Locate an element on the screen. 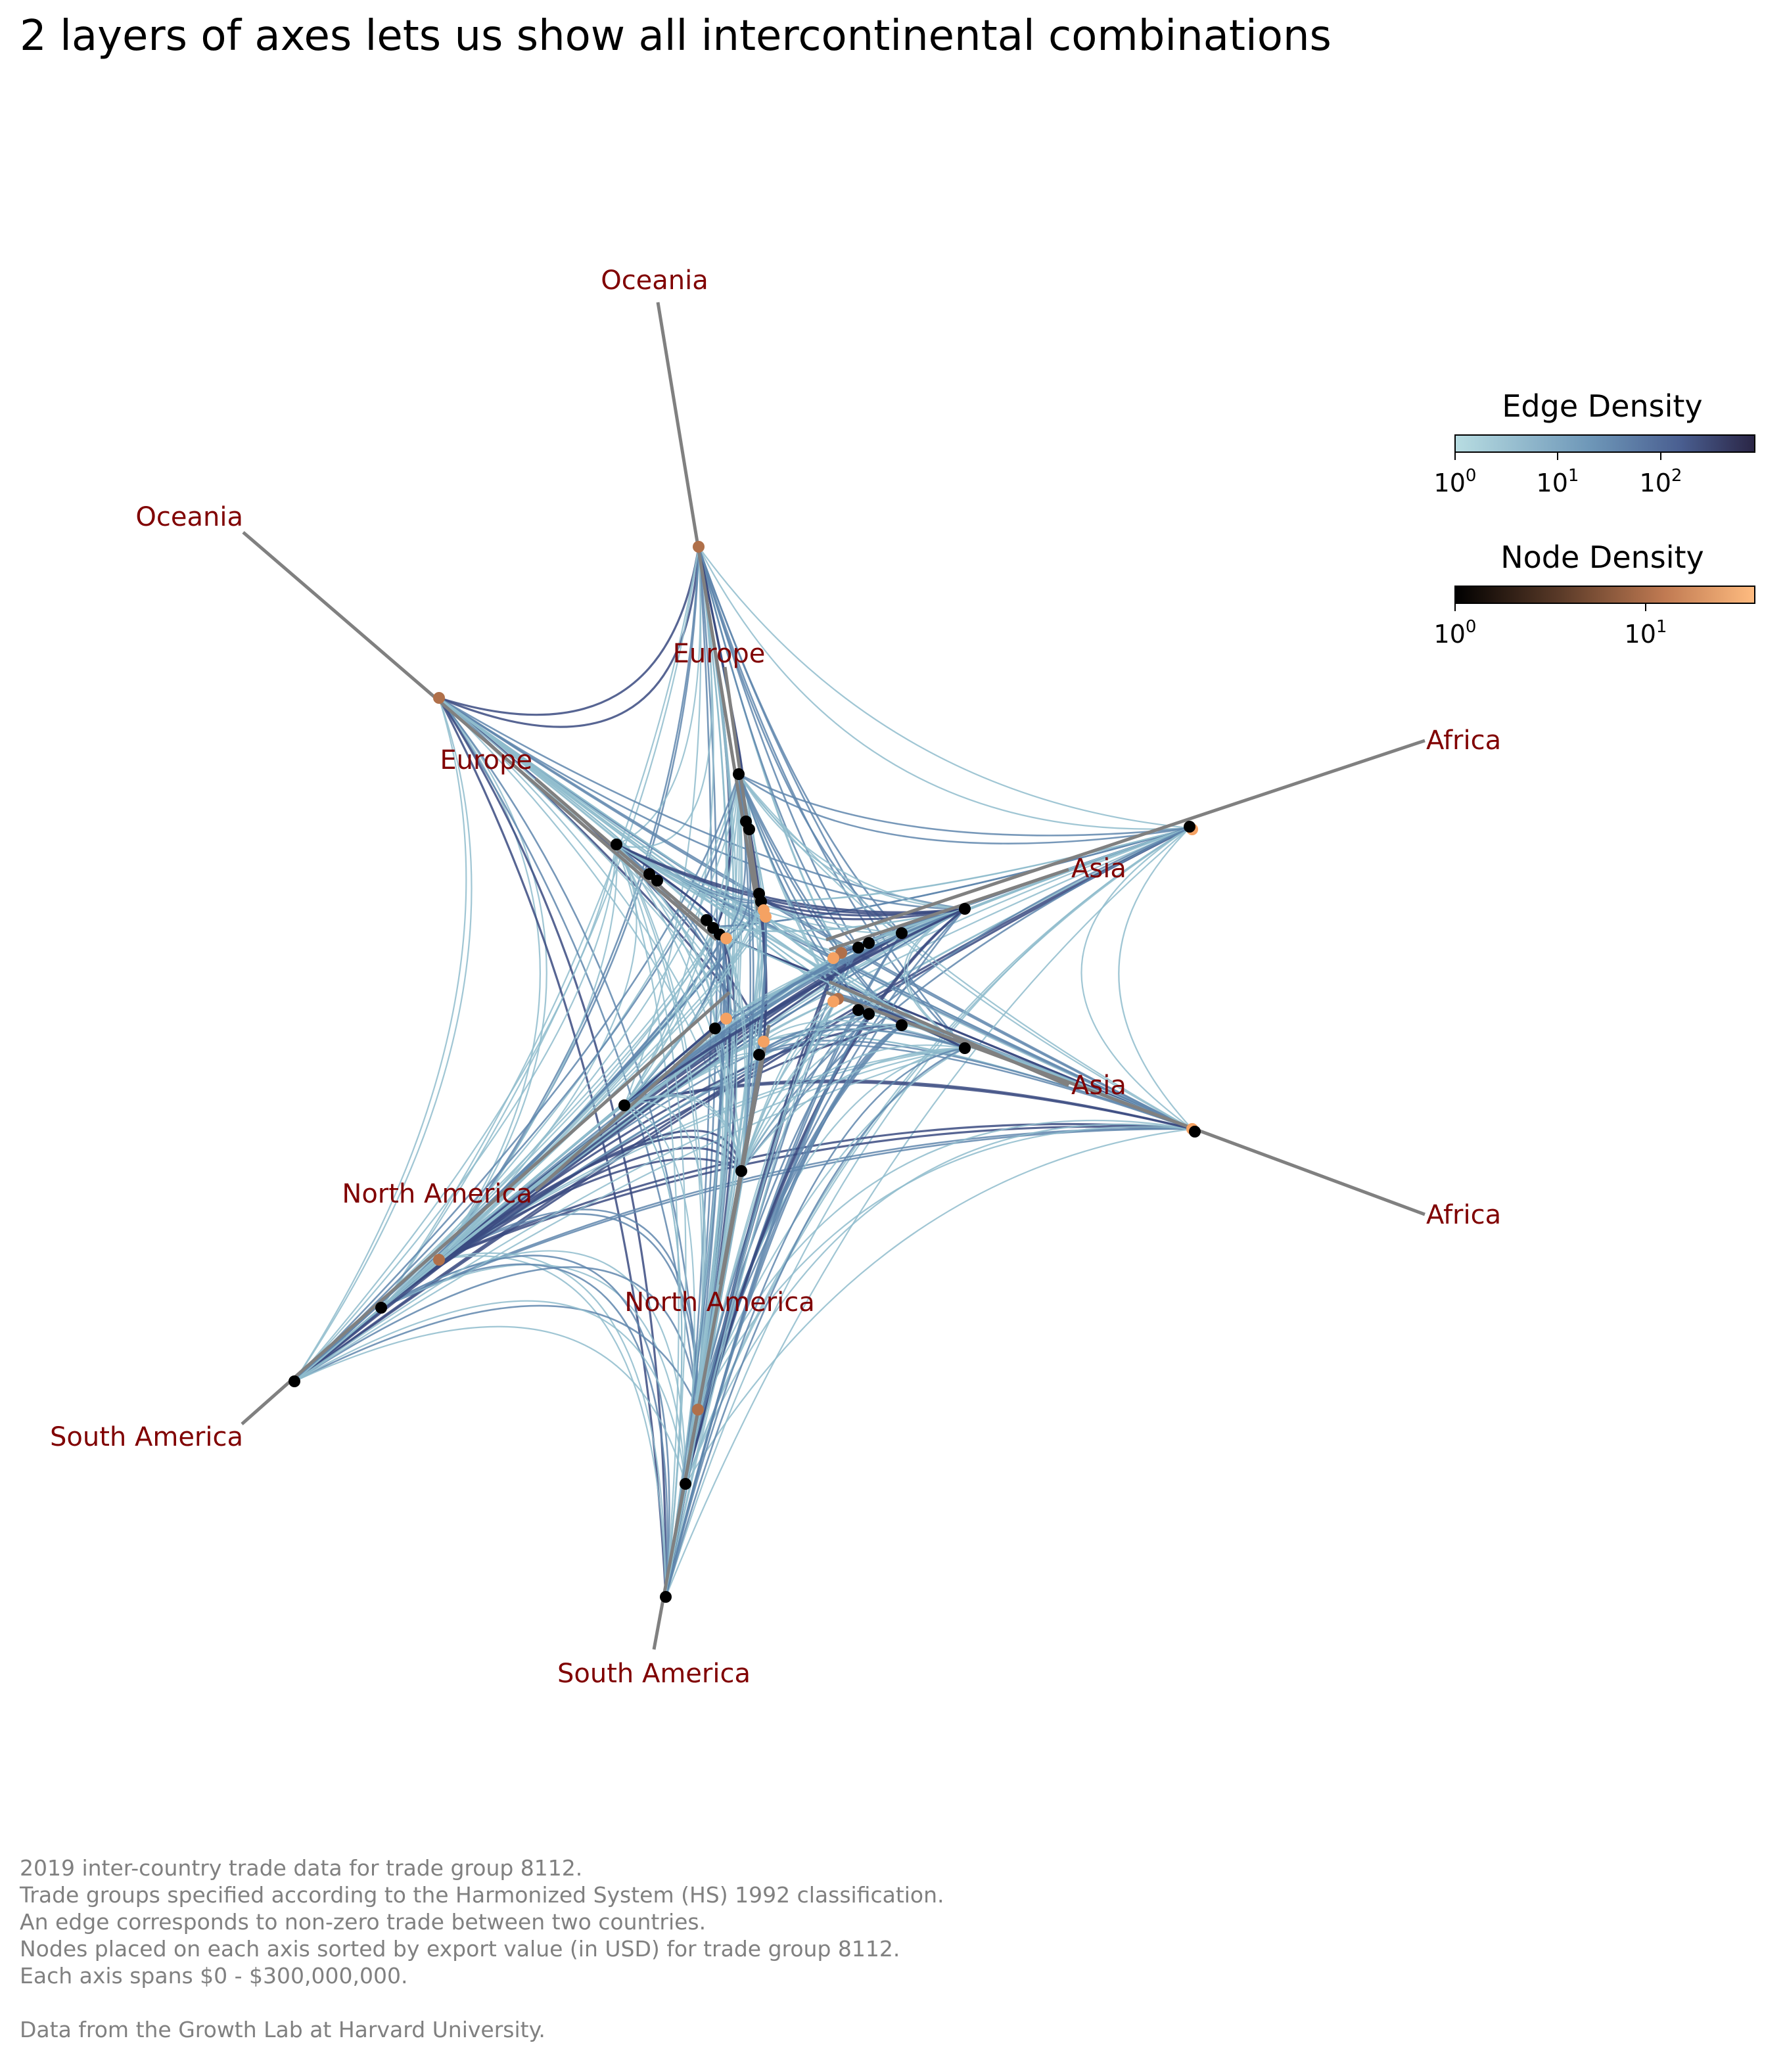 Image resolution: width=1785 pixels, height=2072 pixels. inner-axis-label: Asia is located at coordinates (1098, 1086).